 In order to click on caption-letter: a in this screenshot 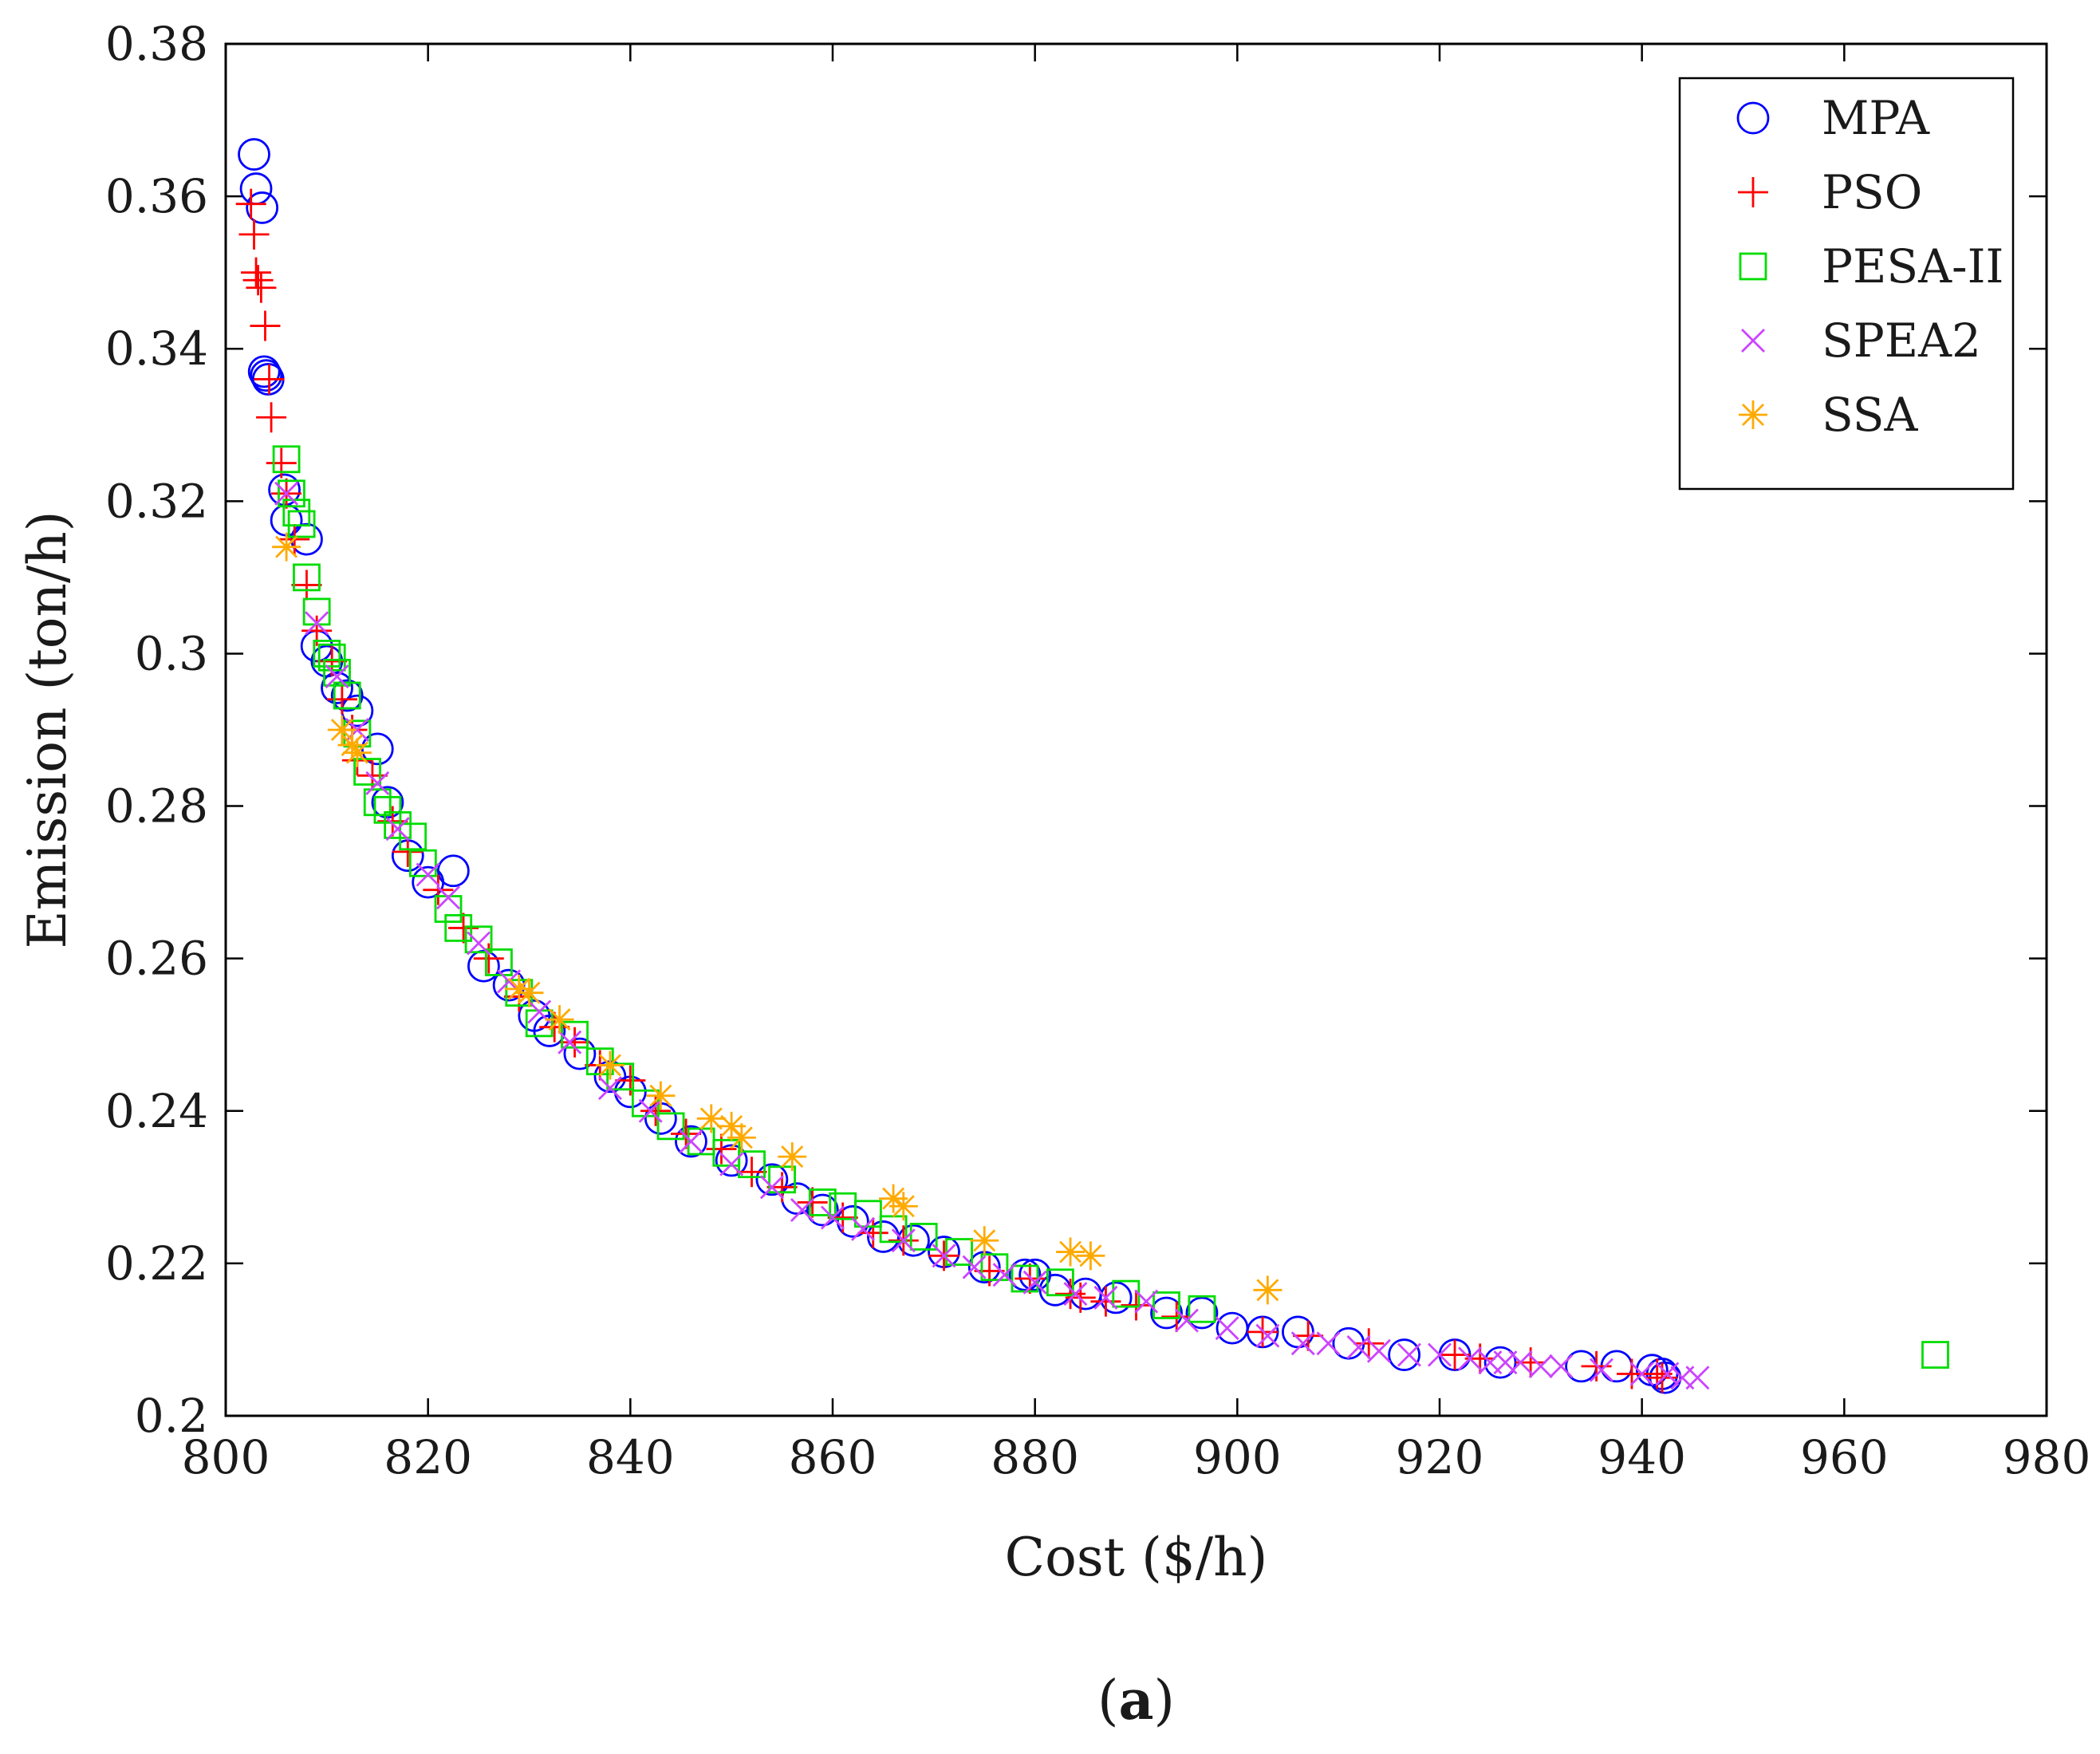, I will do `click(1135, 1701)`.